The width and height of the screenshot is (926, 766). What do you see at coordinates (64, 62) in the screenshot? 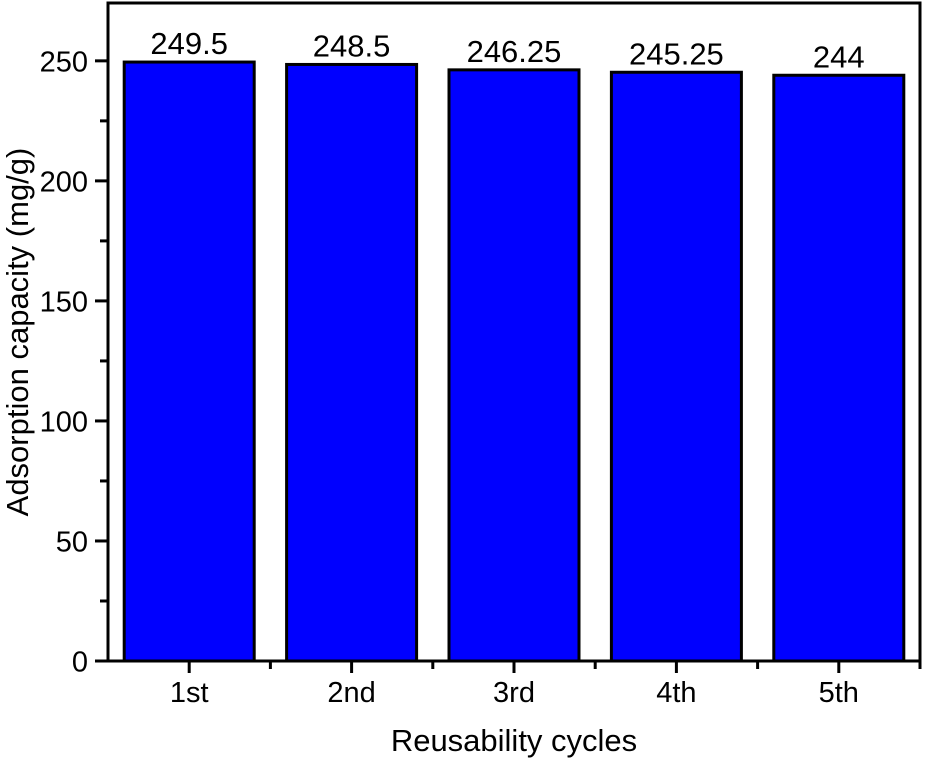
I see `y-tick-label: 250` at bounding box center [64, 62].